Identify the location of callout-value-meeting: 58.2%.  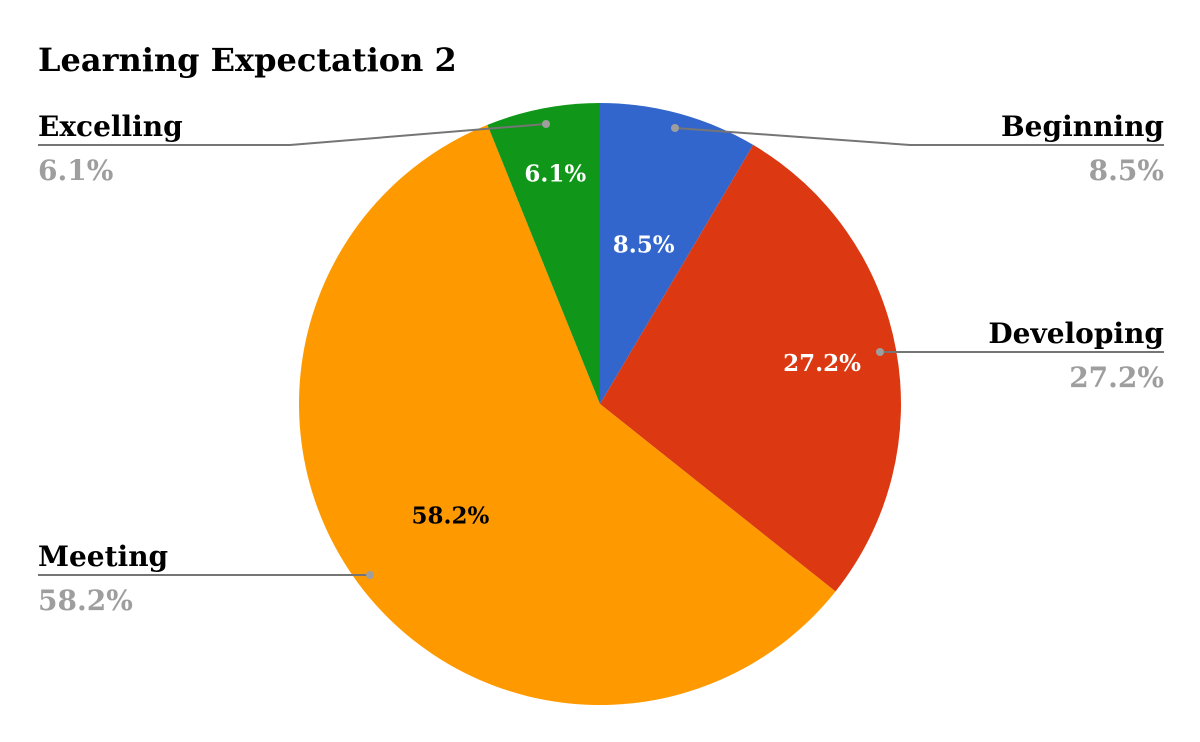
(85, 600).